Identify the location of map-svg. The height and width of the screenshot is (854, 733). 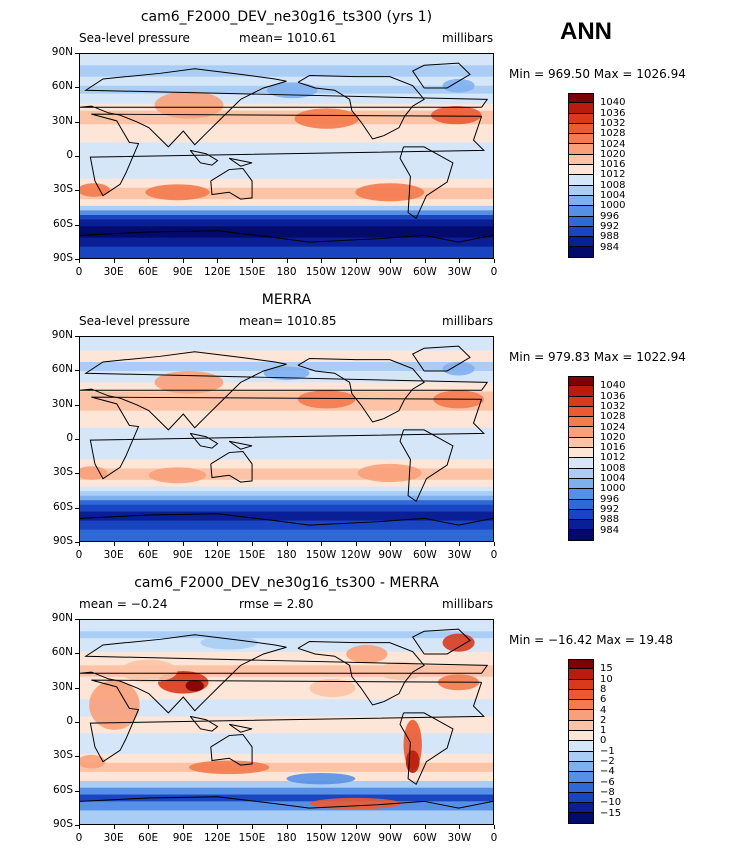
(286, 439).